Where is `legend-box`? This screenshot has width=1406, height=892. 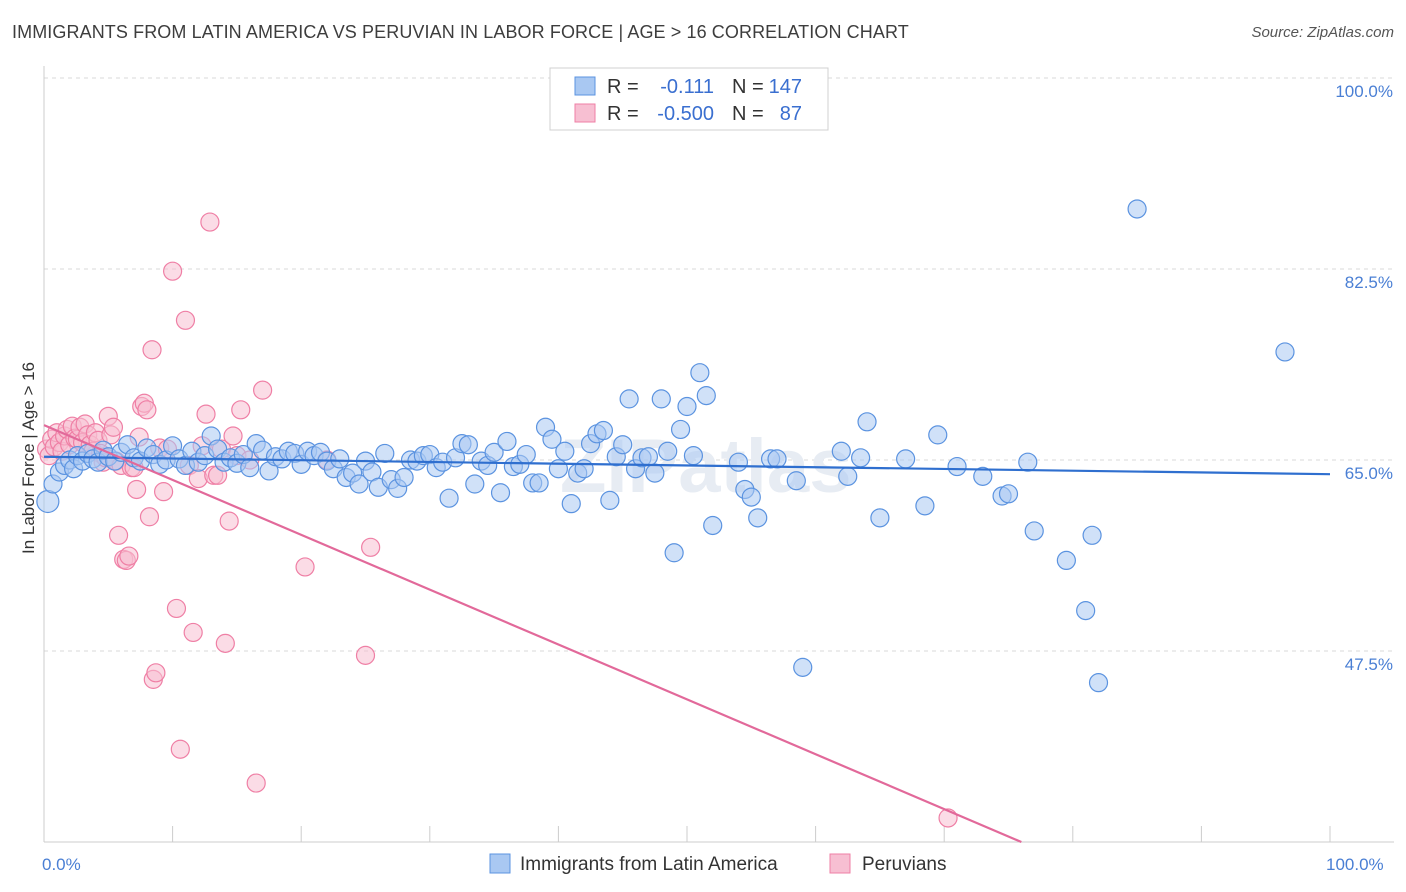
legend-box is located at coordinates (689, 99).